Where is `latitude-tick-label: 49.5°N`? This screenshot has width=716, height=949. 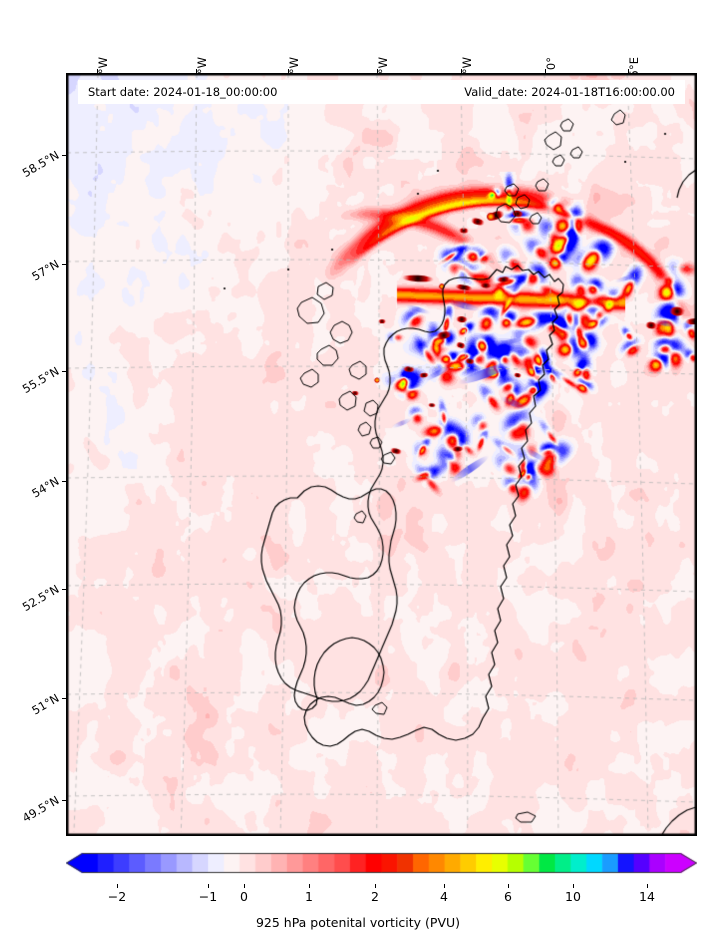
latitude-tick-label: 49.5°N is located at coordinates (40, 809).